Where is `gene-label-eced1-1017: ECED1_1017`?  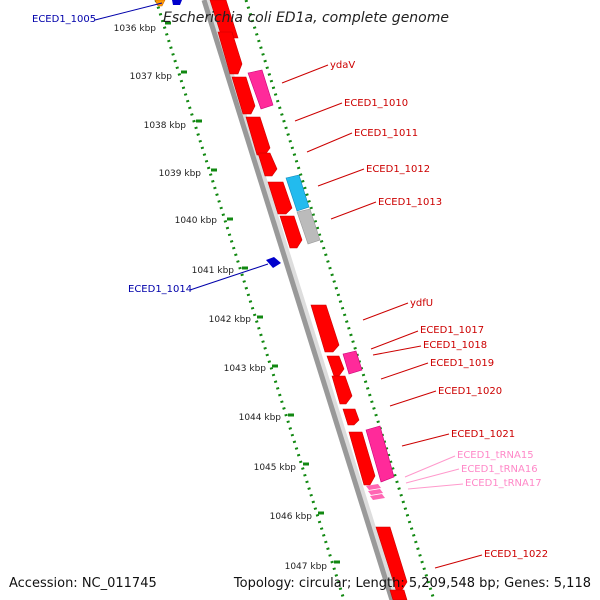
gene-label-eced1-1017: ECED1_1017 is located at coordinates (452, 330).